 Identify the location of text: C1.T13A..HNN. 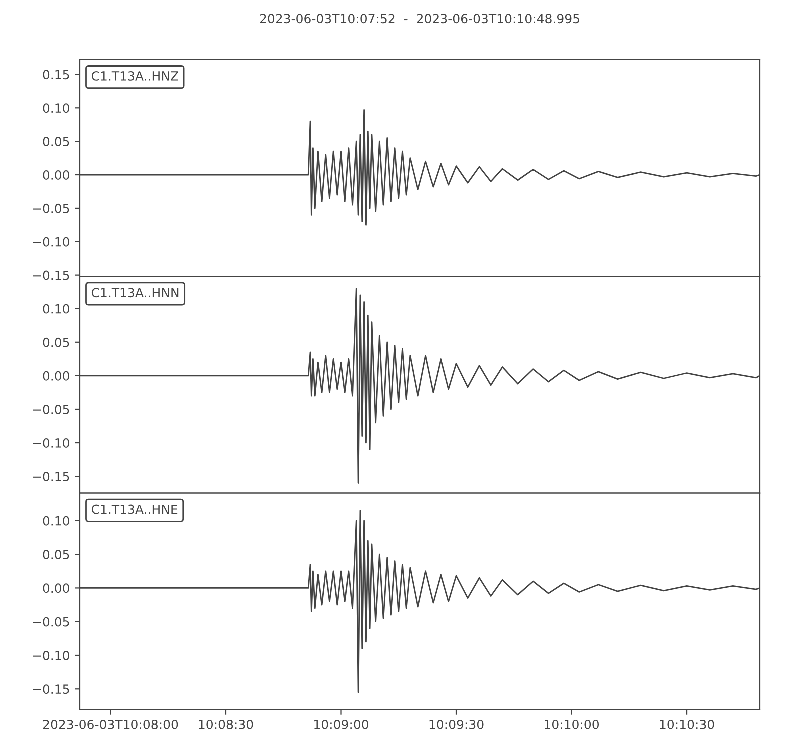
(135, 293).